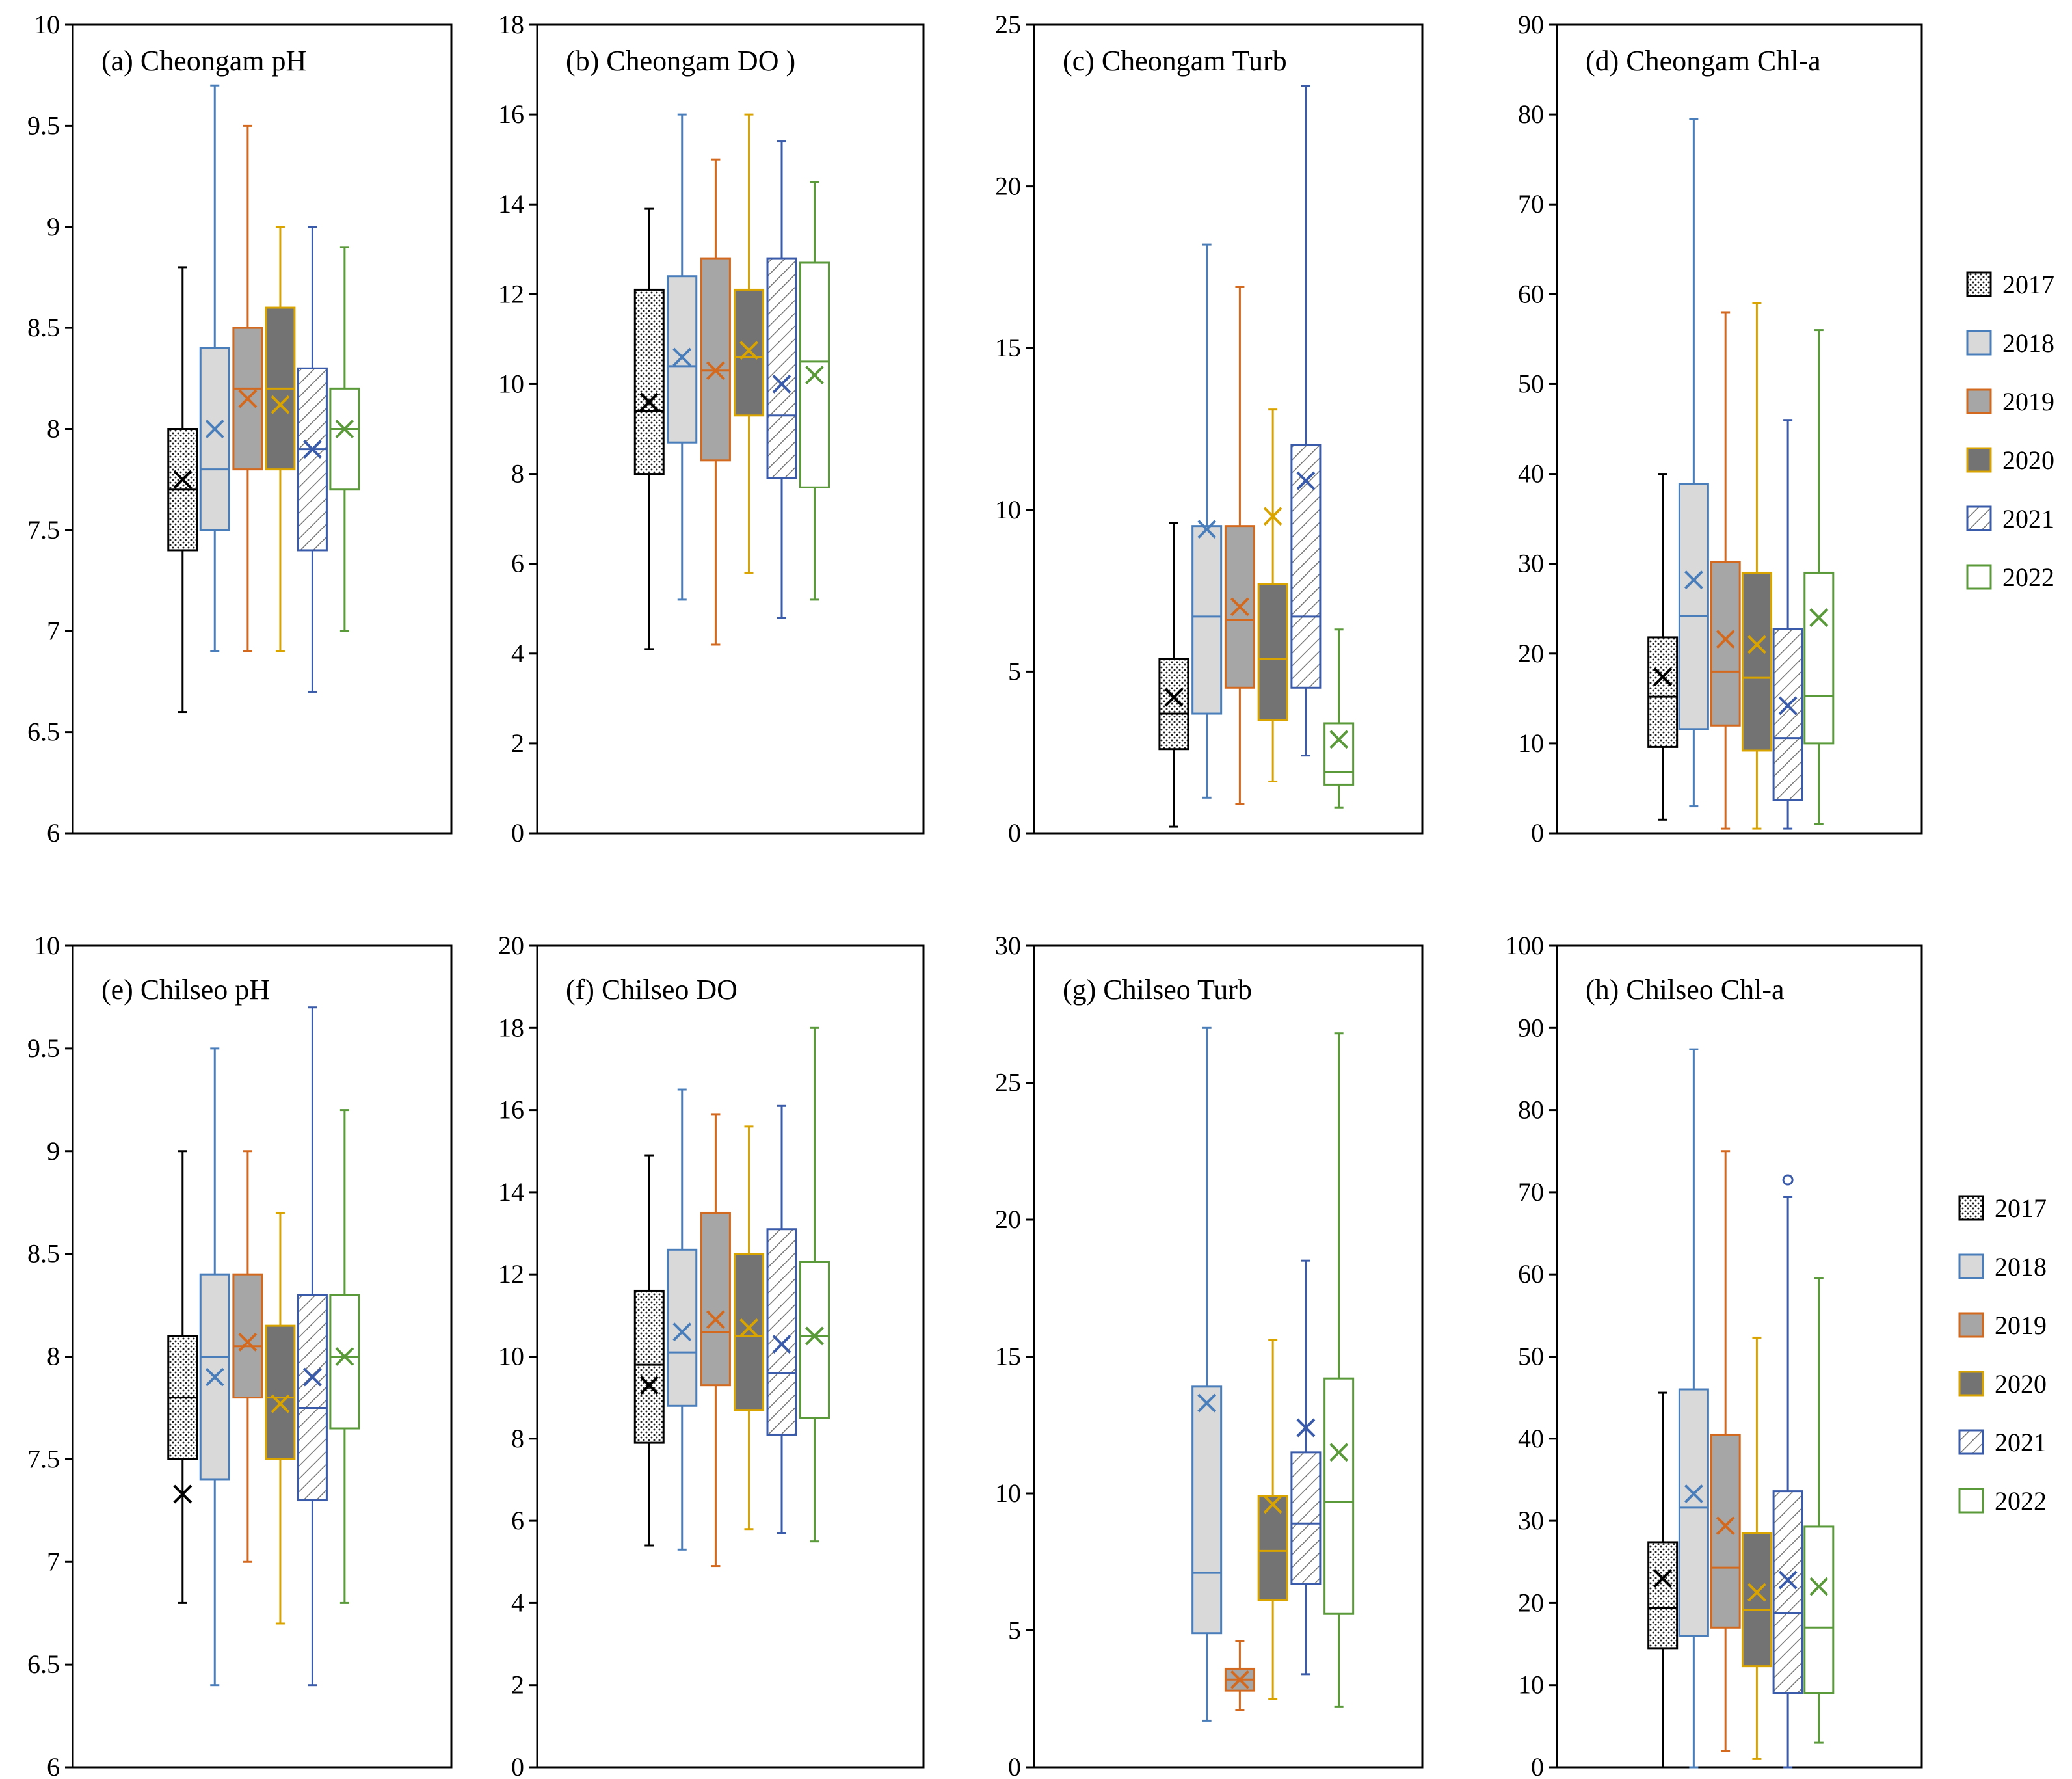 This screenshot has height=1779, width=2072. Describe the element at coordinates (711, 1355) in the screenshot. I see `chart-panel-f: 0 2 4 6 8 10 12 14 16 18 20 (f) Chilseo DO` at that location.